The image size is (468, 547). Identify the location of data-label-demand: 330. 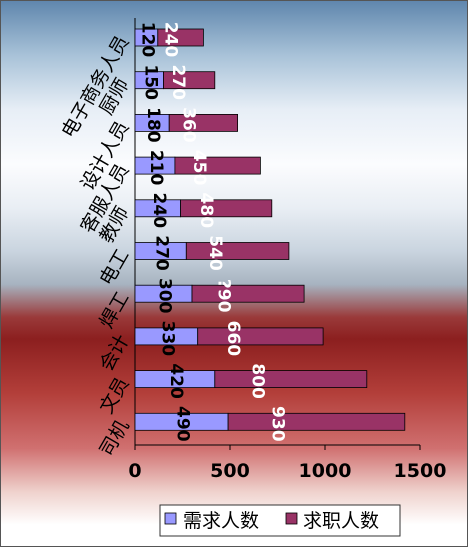
(167, 339).